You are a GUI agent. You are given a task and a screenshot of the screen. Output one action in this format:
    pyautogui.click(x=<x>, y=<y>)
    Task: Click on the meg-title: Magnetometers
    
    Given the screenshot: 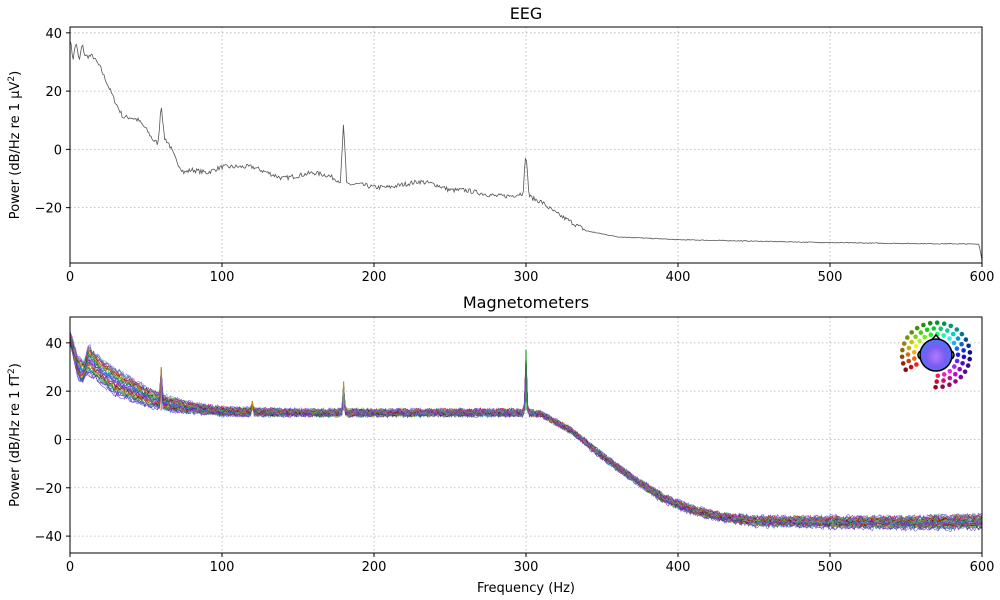 What is the action you would take?
    pyautogui.click(x=526, y=302)
    